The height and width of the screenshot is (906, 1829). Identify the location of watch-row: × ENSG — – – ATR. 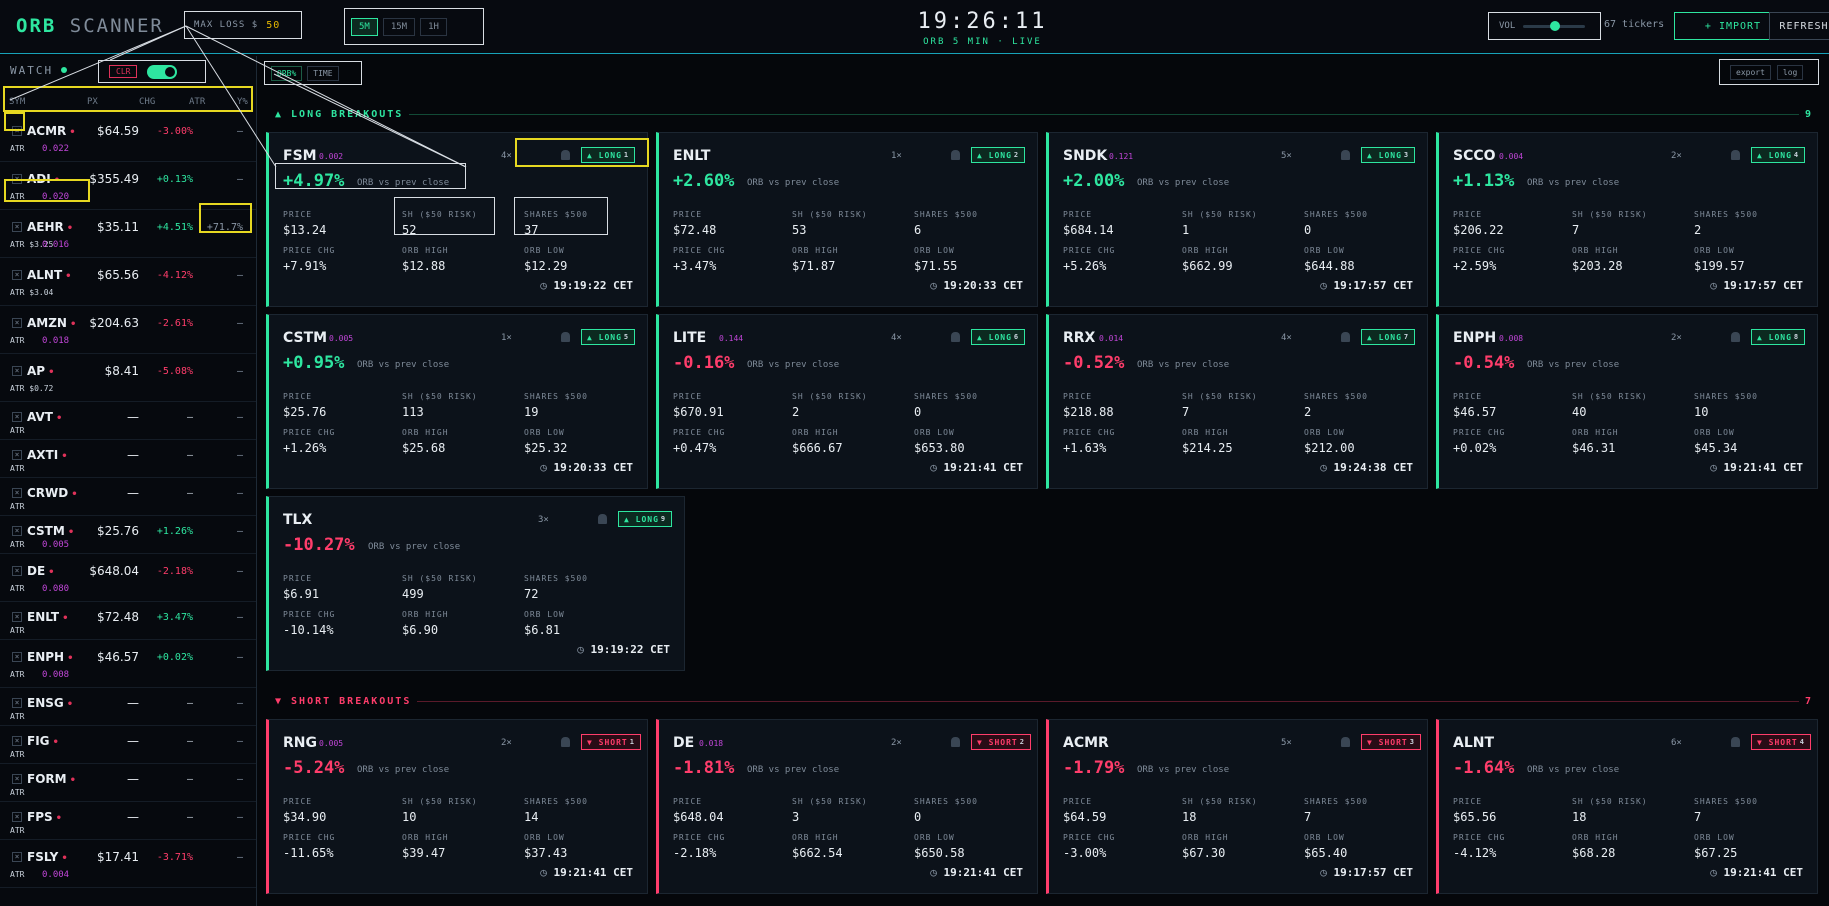
(128, 707).